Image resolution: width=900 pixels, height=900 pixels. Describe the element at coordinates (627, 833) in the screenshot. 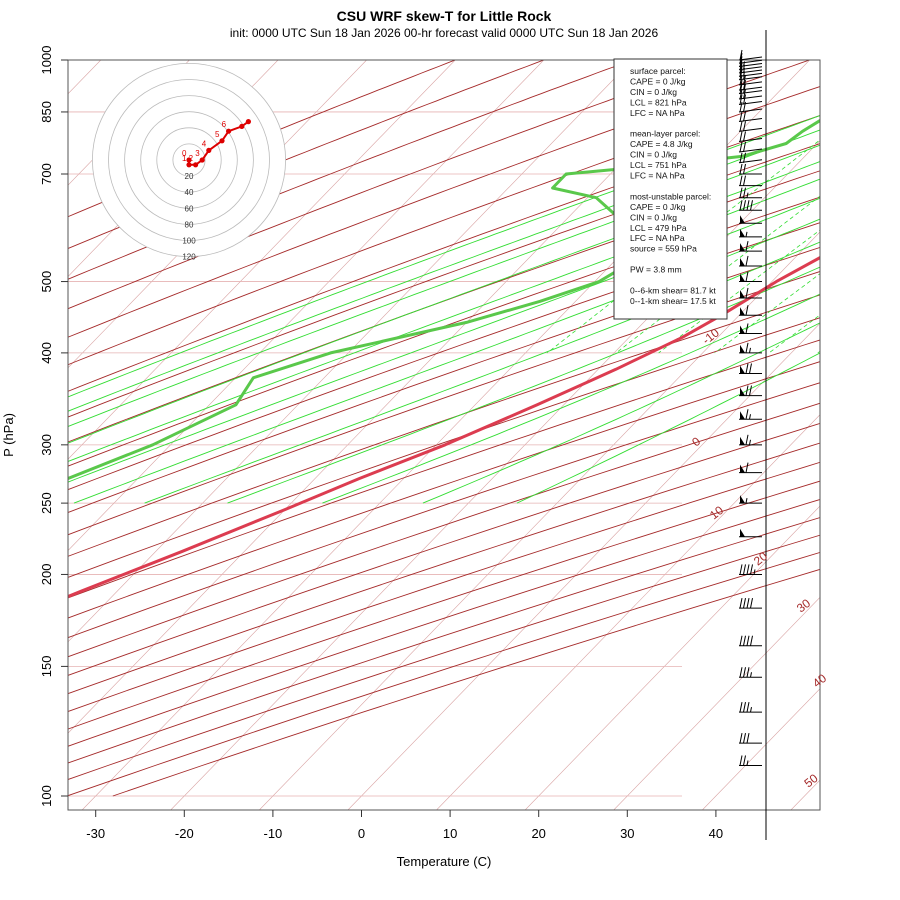

I see `x-tick-label: 30` at that location.